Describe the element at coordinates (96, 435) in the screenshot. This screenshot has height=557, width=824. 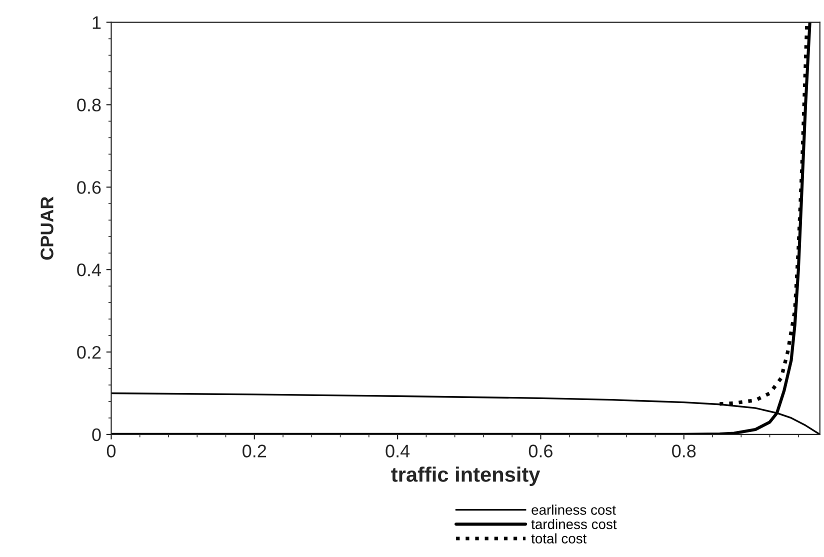
I see `y-tick-label: 0` at that location.